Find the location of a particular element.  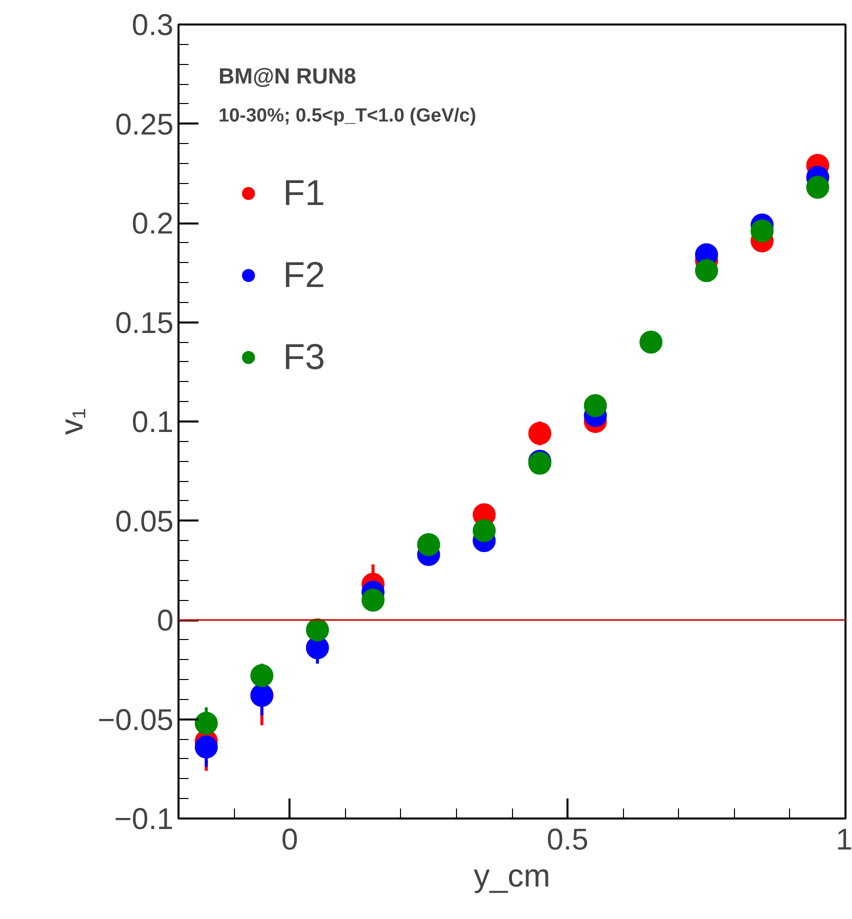

x-tick-label: 0 is located at coordinates (289, 840).